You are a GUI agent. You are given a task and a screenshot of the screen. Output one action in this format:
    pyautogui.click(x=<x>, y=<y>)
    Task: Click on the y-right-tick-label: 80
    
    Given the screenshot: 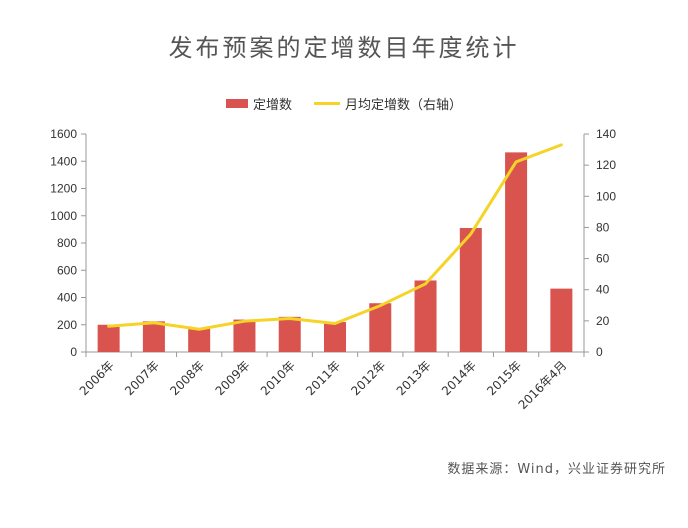 What is the action you would take?
    pyautogui.click(x=603, y=227)
    